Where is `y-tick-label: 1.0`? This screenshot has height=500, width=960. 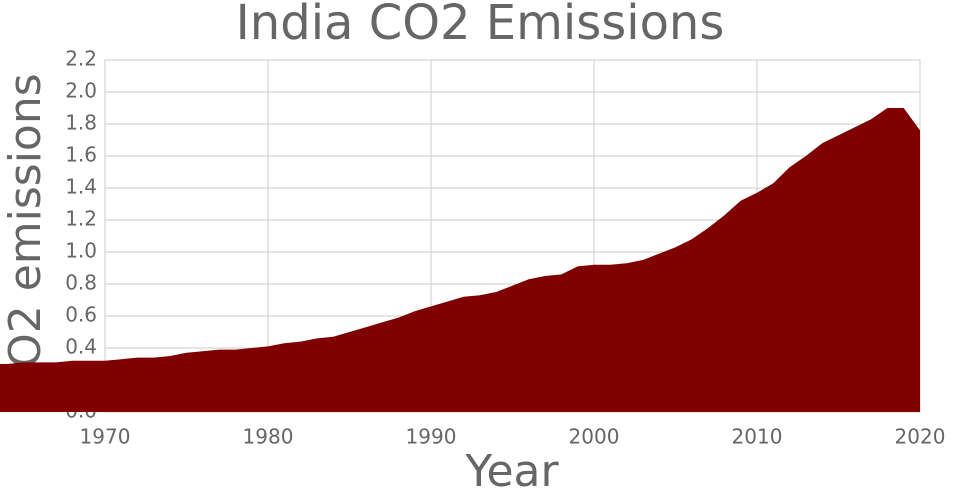 y-tick-label: 1.0 is located at coordinates (81, 251).